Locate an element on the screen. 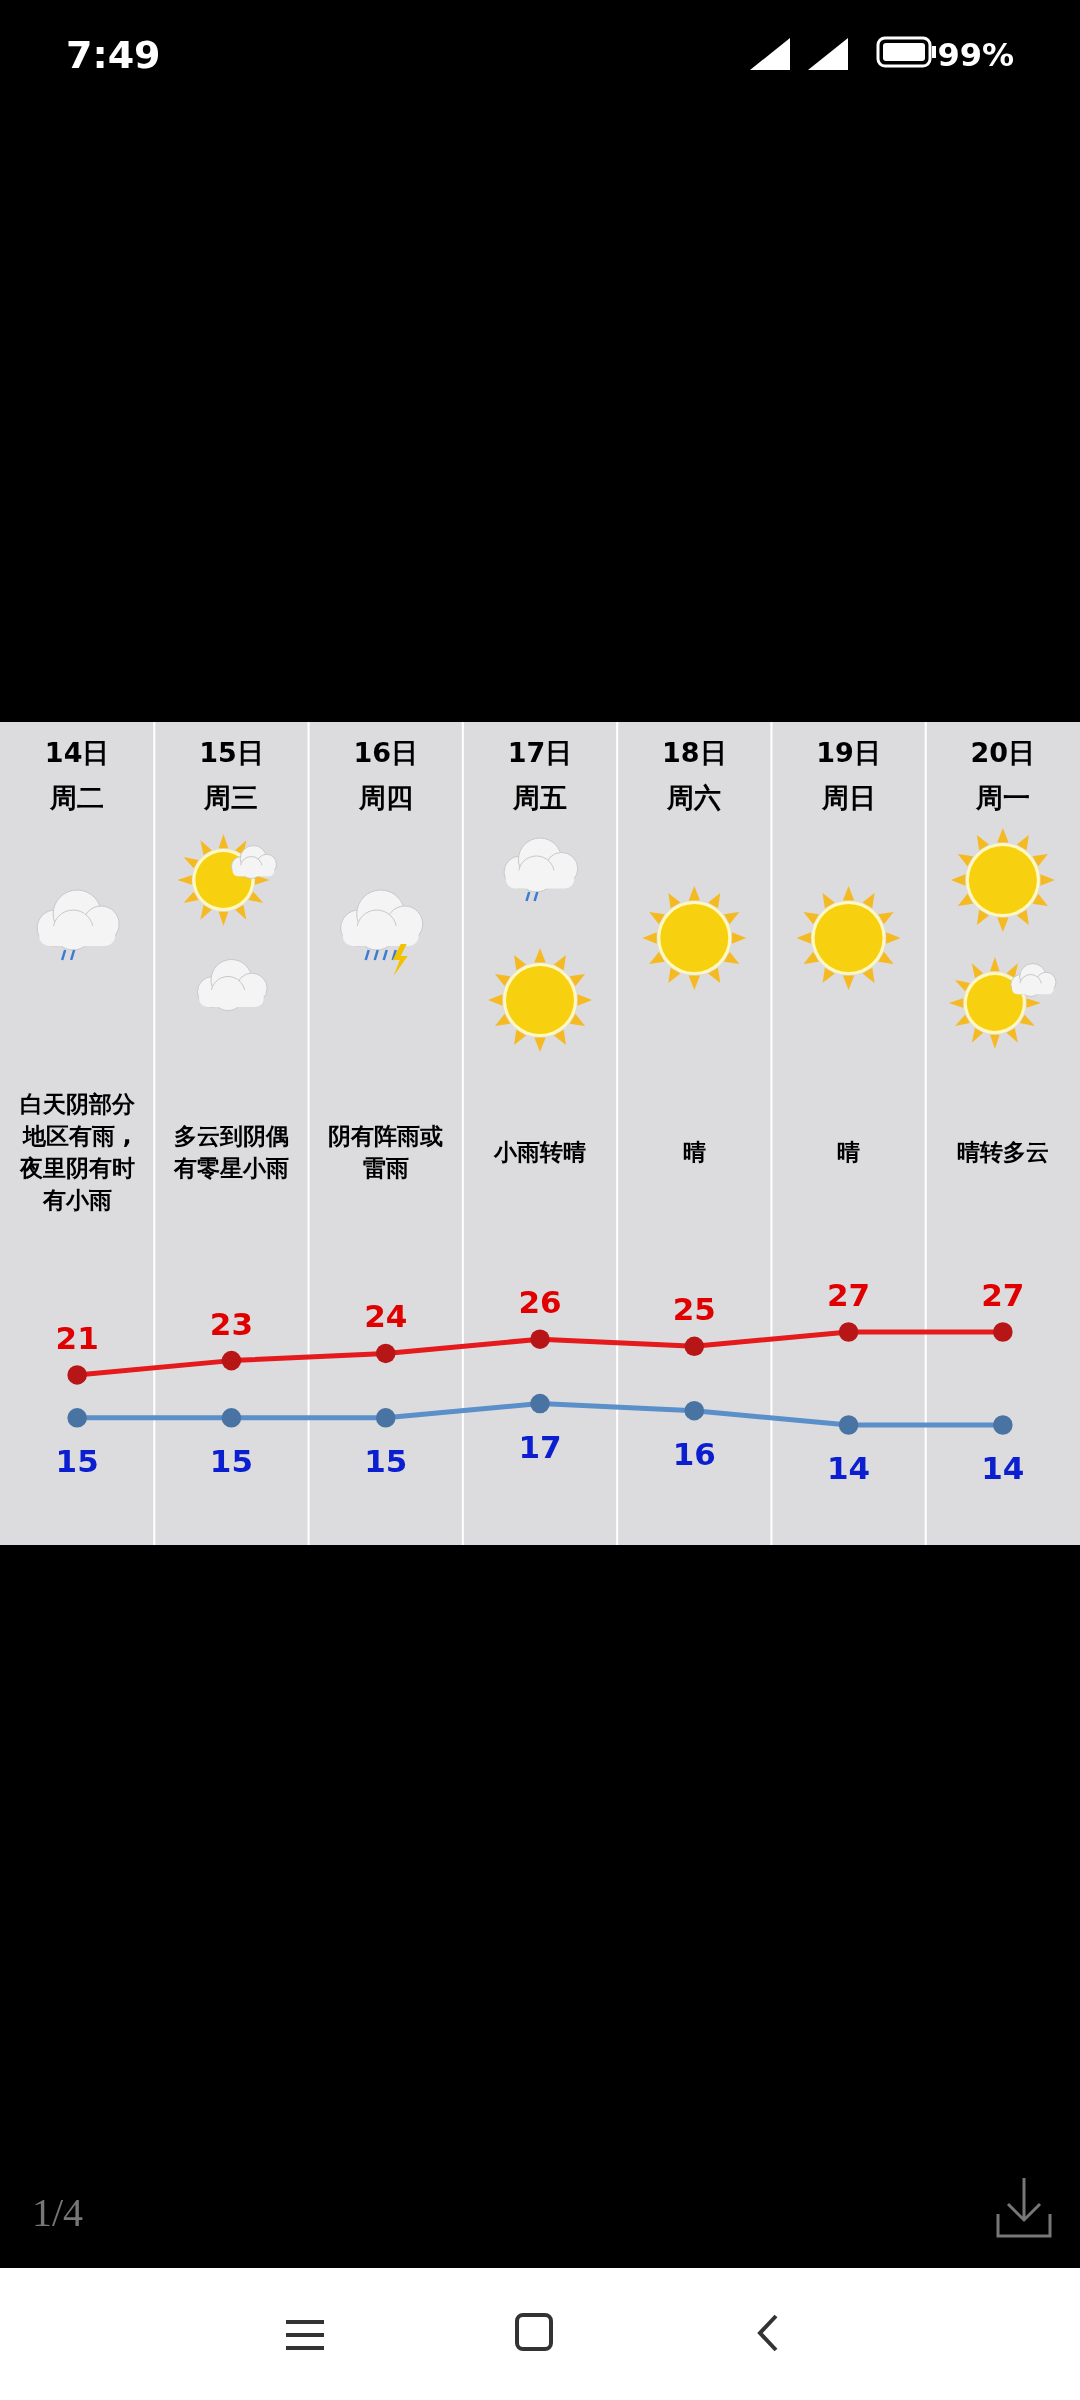 The width and height of the screenshot is (1080, 2400). x-tick-label: 14日周二 is located at coordinates (77, 775).